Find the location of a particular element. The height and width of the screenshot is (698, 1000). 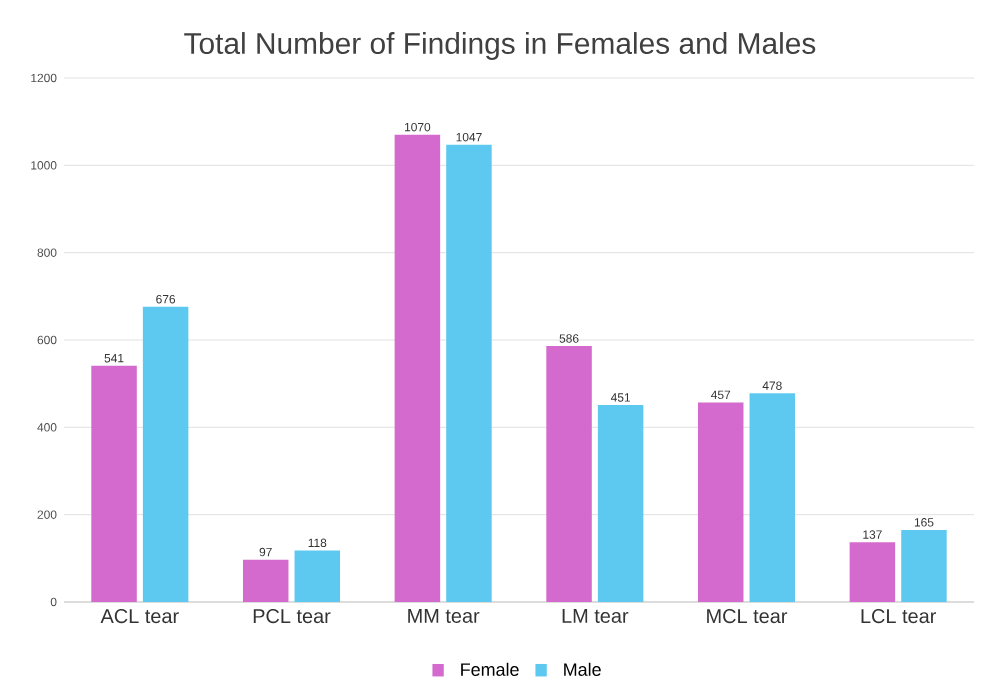

x-tick-label: LCL tear is located at coordinates (899, 616).